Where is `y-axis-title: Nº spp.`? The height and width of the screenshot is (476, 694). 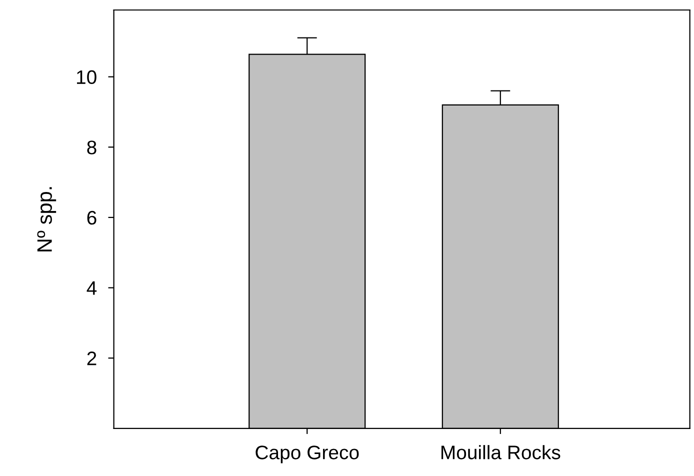
y-axis-title: Nº spp. is located at coordinates (46, 219).